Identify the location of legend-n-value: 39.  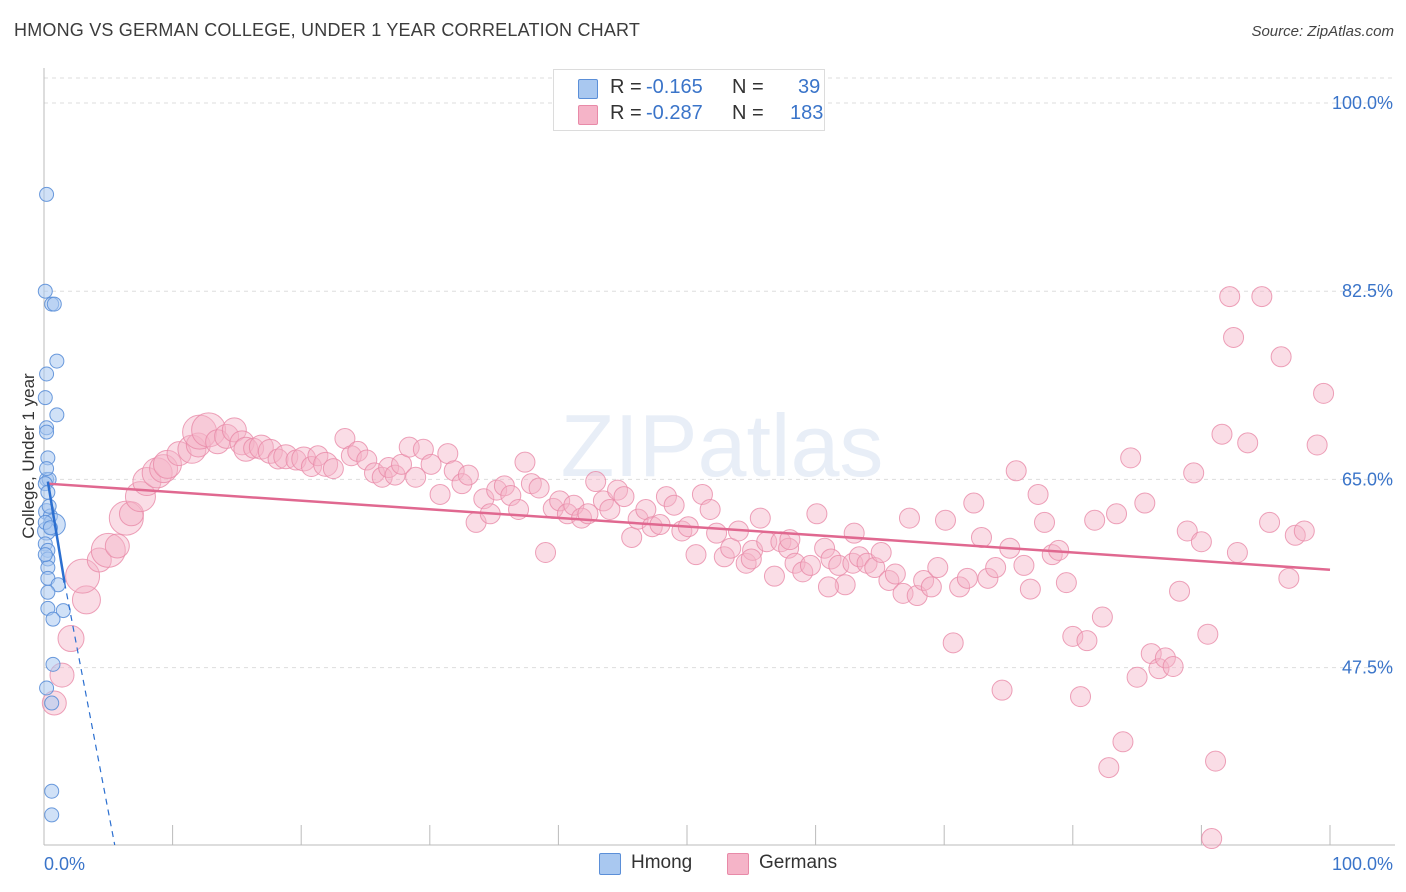
(809, 87).